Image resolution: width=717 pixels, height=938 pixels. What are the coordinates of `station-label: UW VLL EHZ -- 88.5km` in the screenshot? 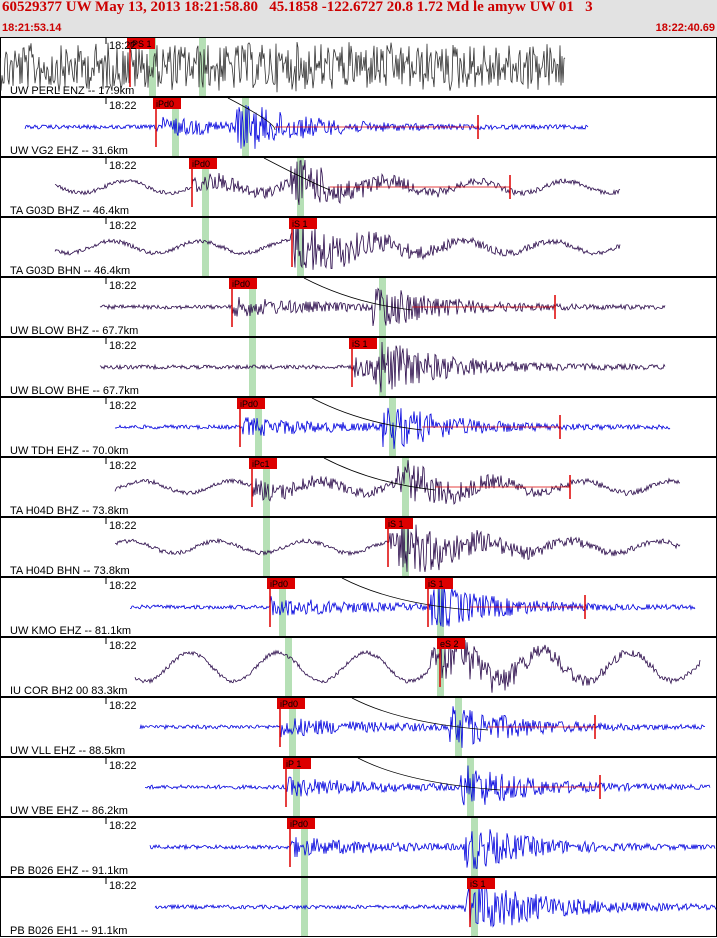 It's located at (67, 751).